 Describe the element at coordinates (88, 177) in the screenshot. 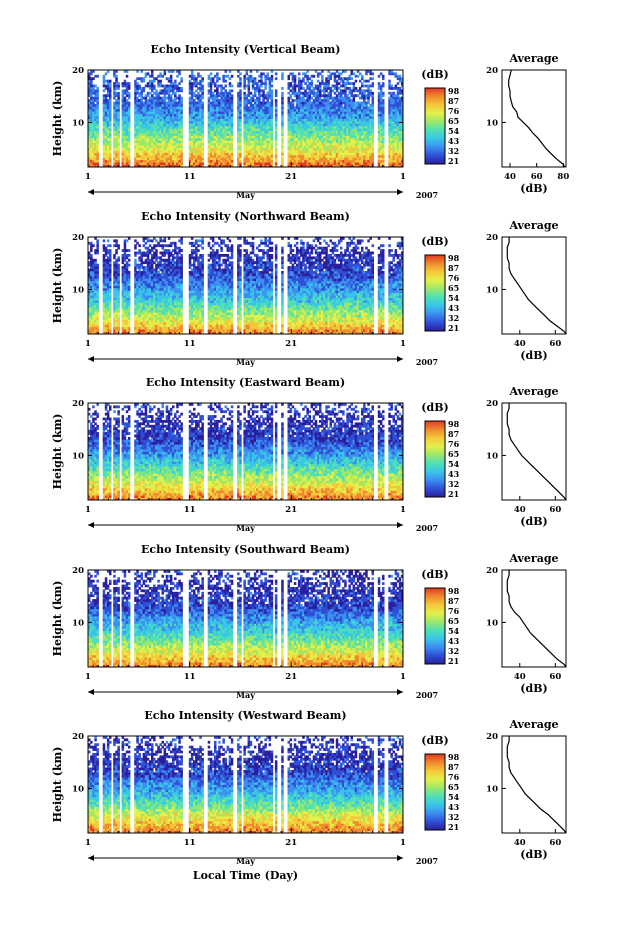

I see `x-tick-label: 1` at that location.